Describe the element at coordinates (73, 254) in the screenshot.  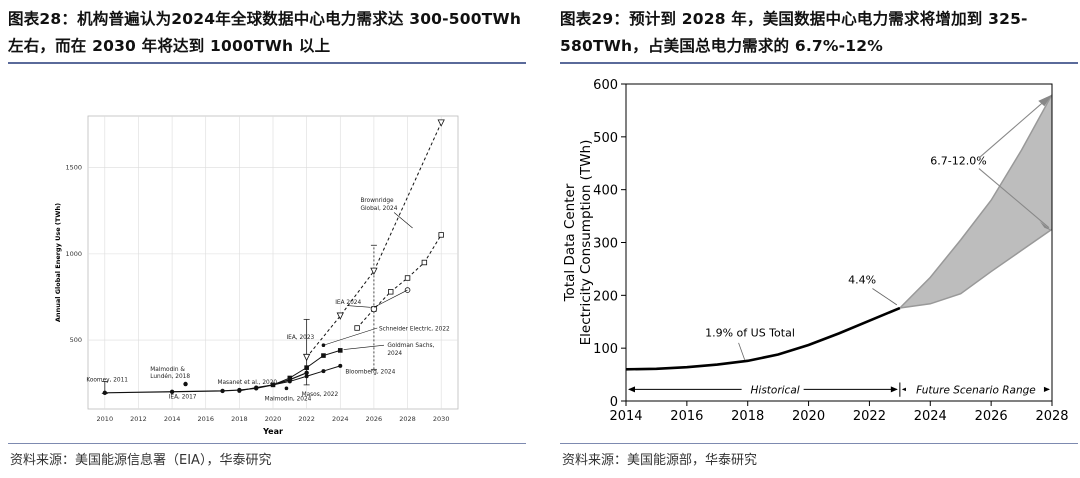
I see `left-y-tick-label: 1000` at that location.